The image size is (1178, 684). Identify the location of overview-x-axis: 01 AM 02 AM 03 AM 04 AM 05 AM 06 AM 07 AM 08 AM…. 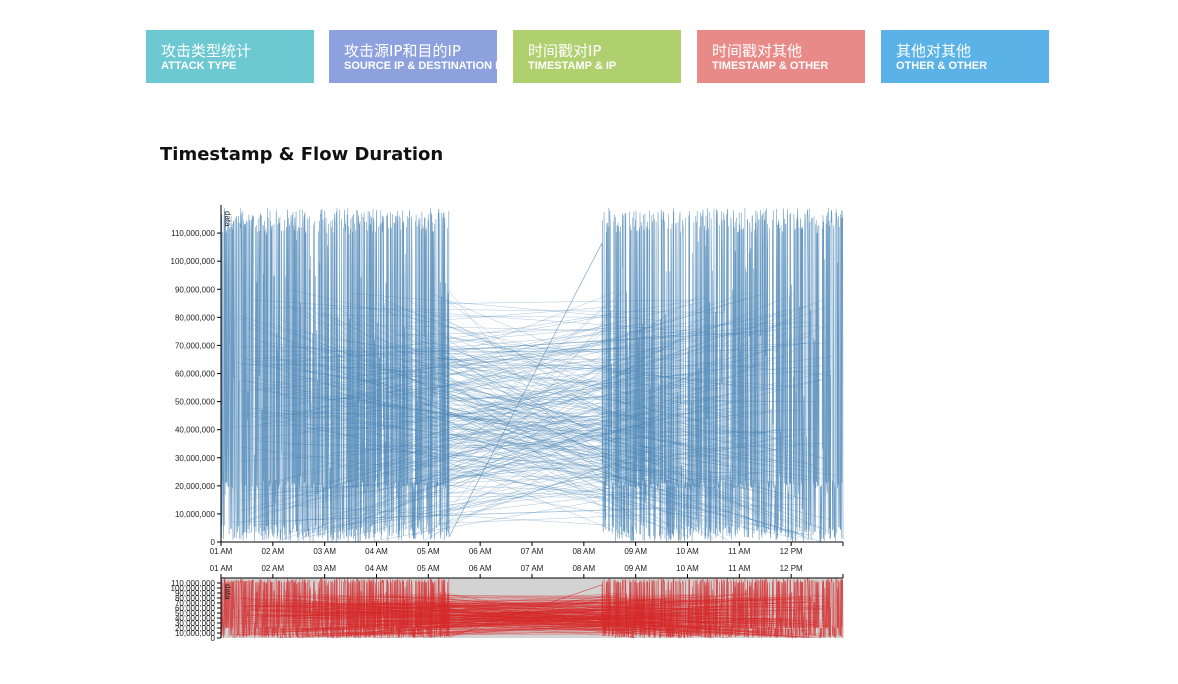
(527, 571).